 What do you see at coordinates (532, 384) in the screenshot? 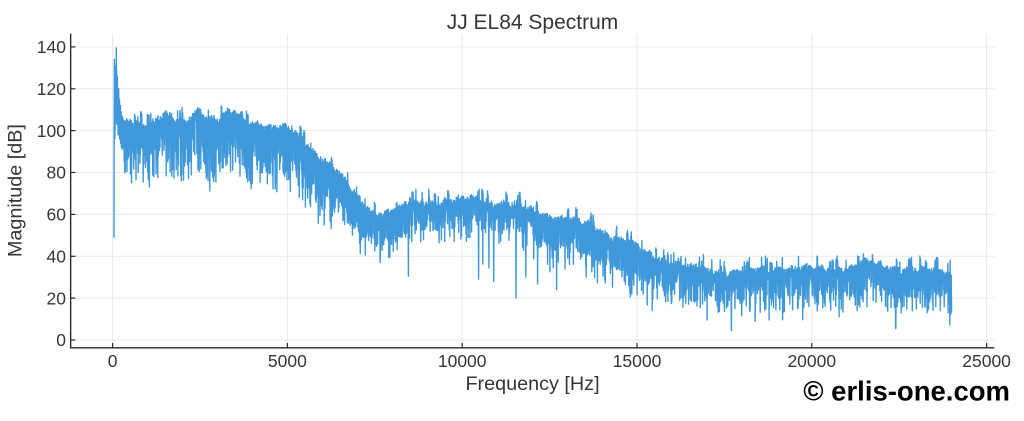
I see `svg-text: Frequency [Hz]` at bounding box center [532, 384].